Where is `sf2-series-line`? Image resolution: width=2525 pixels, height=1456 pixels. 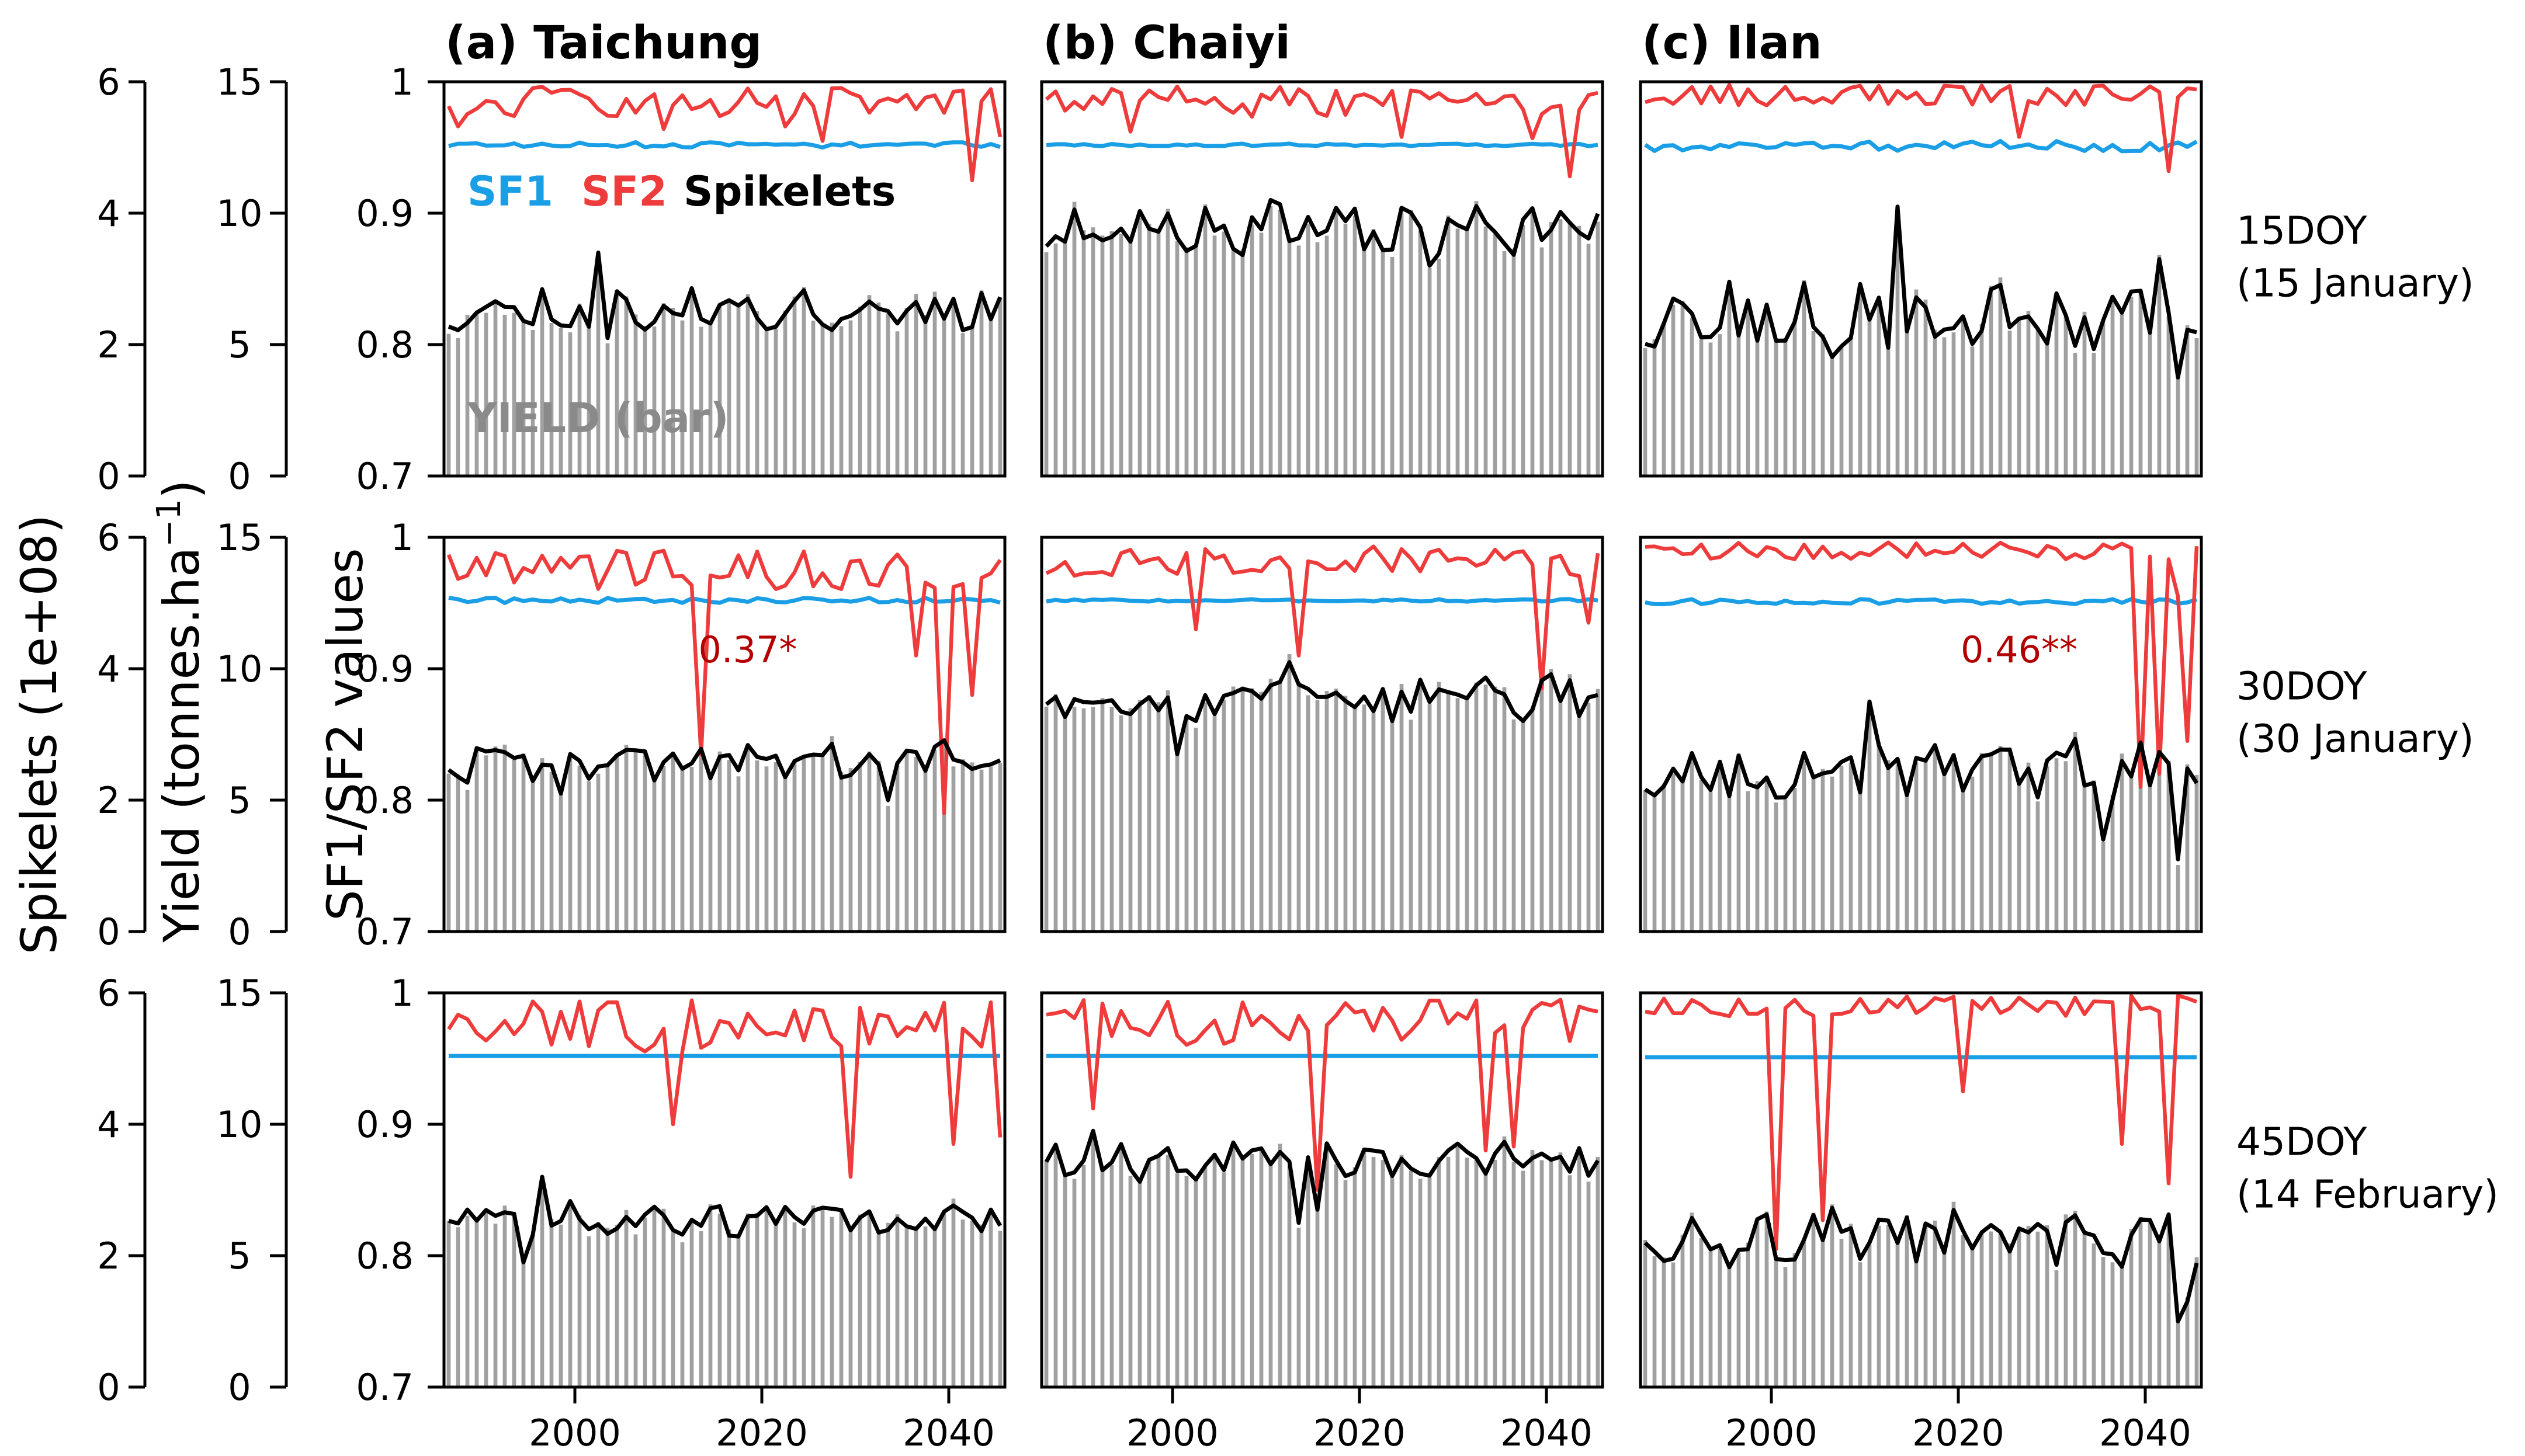
sf2-series-line is located at coordinates (1921, 1122).